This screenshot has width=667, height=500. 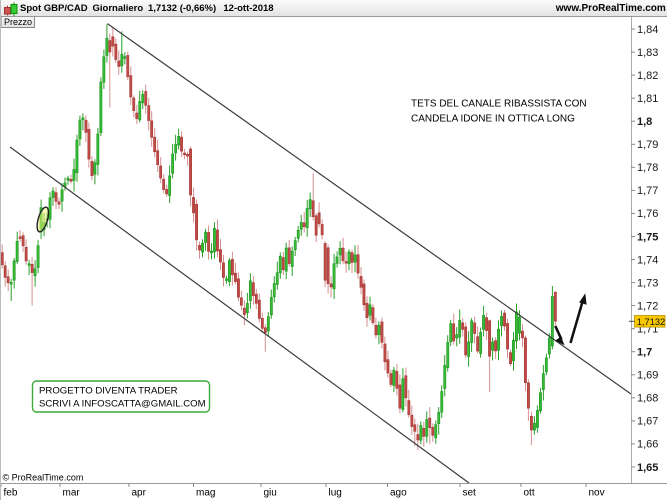 What do you see at coordinates (647, 99) in the screenshot?
I see `svg-text: 1,81` at bounding box center [647, 99].